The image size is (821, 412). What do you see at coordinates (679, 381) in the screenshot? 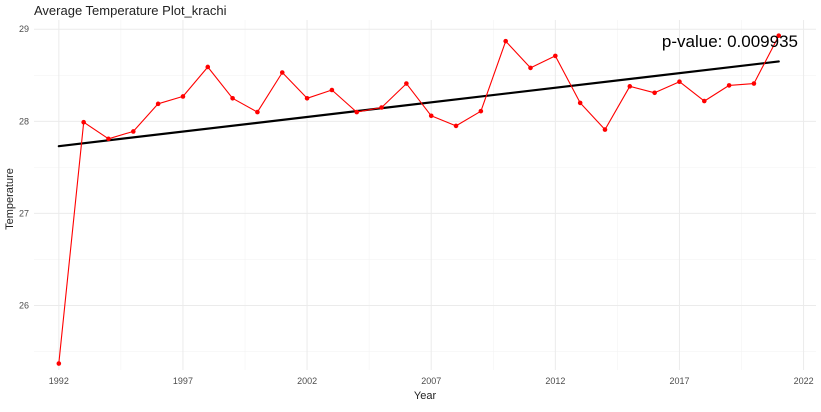
I see `x-tick-label: 2017` at bounding box center [679, 381].